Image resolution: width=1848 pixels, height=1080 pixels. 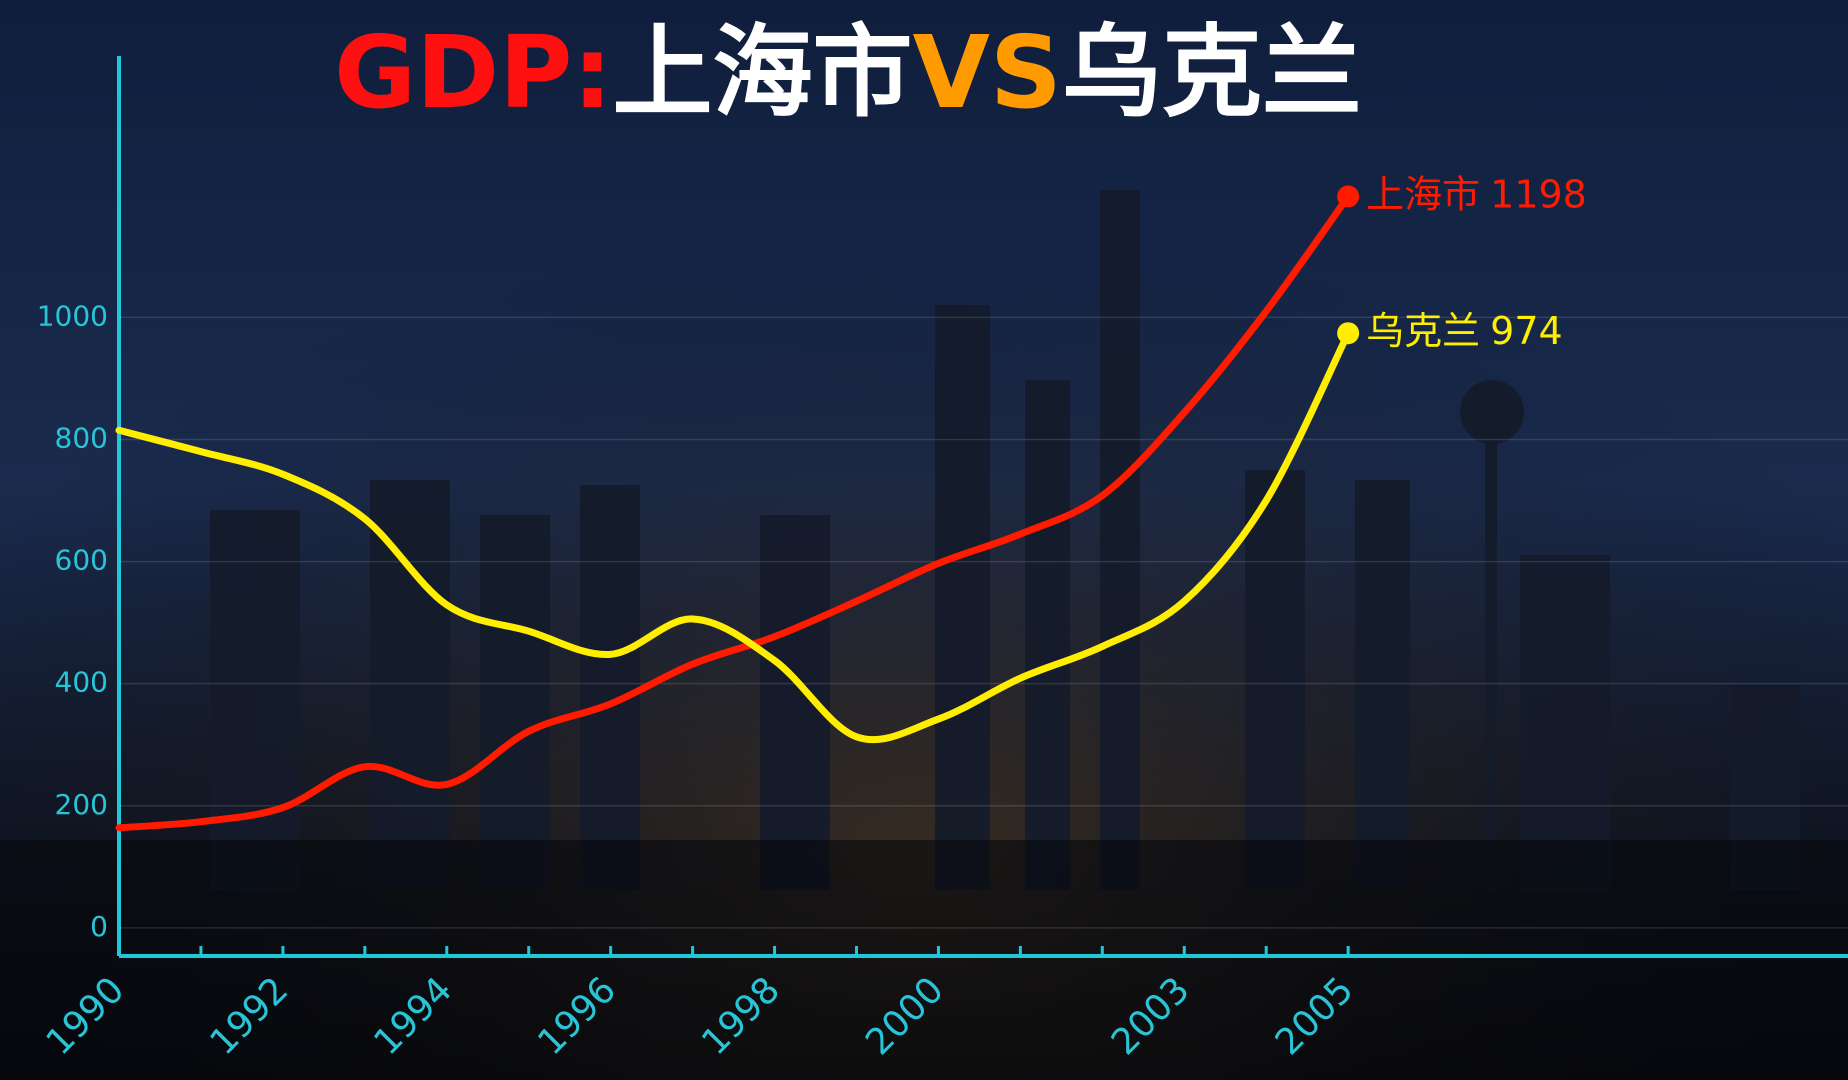 I want to click on end-label: 上海市 1198, so click(x=1476, y=194).